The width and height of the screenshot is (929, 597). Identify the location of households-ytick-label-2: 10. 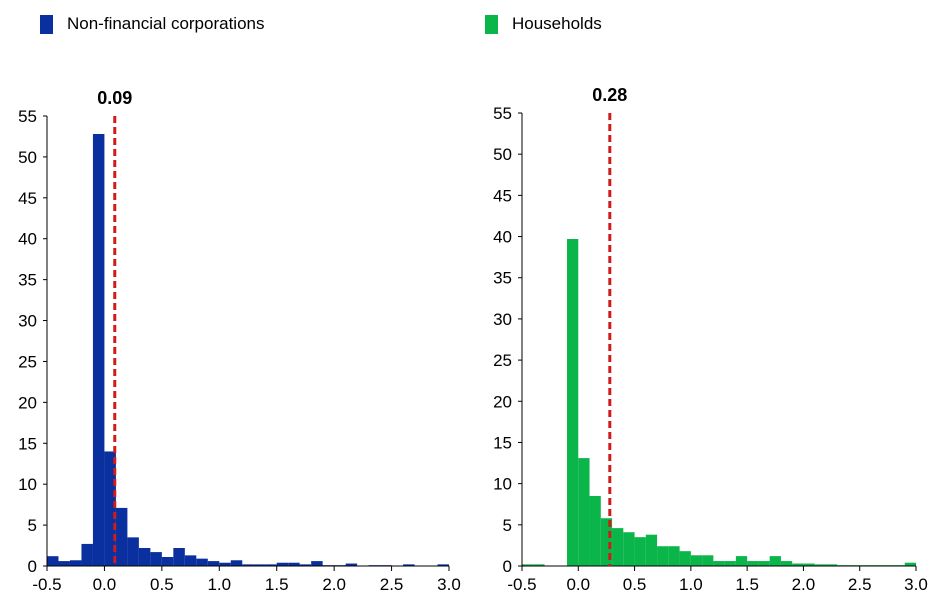
(502, 484).